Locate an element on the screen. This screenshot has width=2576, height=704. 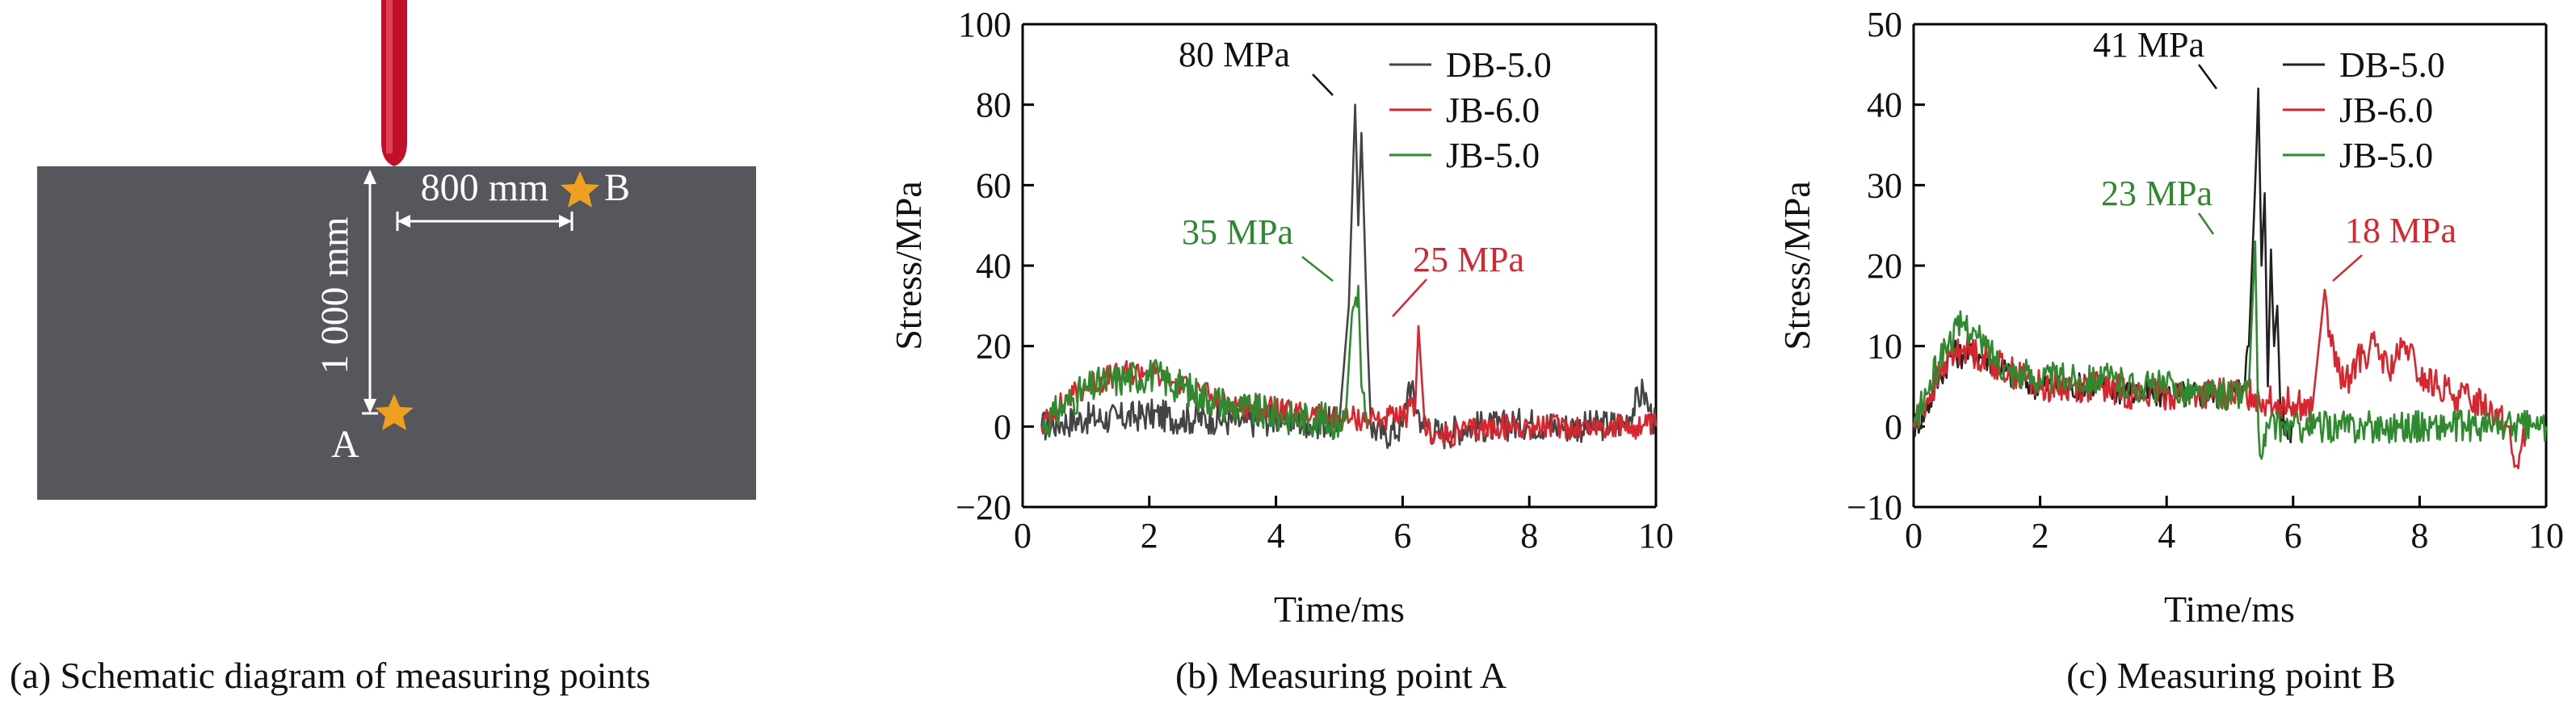
vertical-distance-label: 1 000 mm is located at coordinates (334, 296).